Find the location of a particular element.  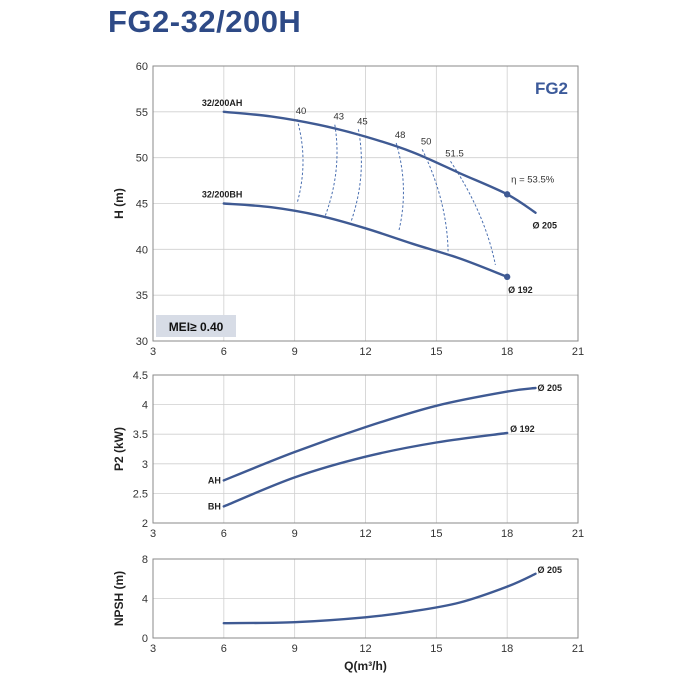

y-tick-label: 0 is located at coordinates (145, 639).